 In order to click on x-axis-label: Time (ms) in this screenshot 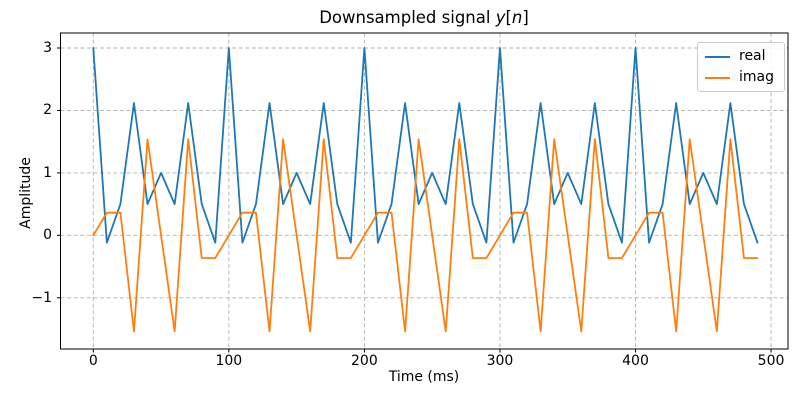, I will do `click(424, 377)`.